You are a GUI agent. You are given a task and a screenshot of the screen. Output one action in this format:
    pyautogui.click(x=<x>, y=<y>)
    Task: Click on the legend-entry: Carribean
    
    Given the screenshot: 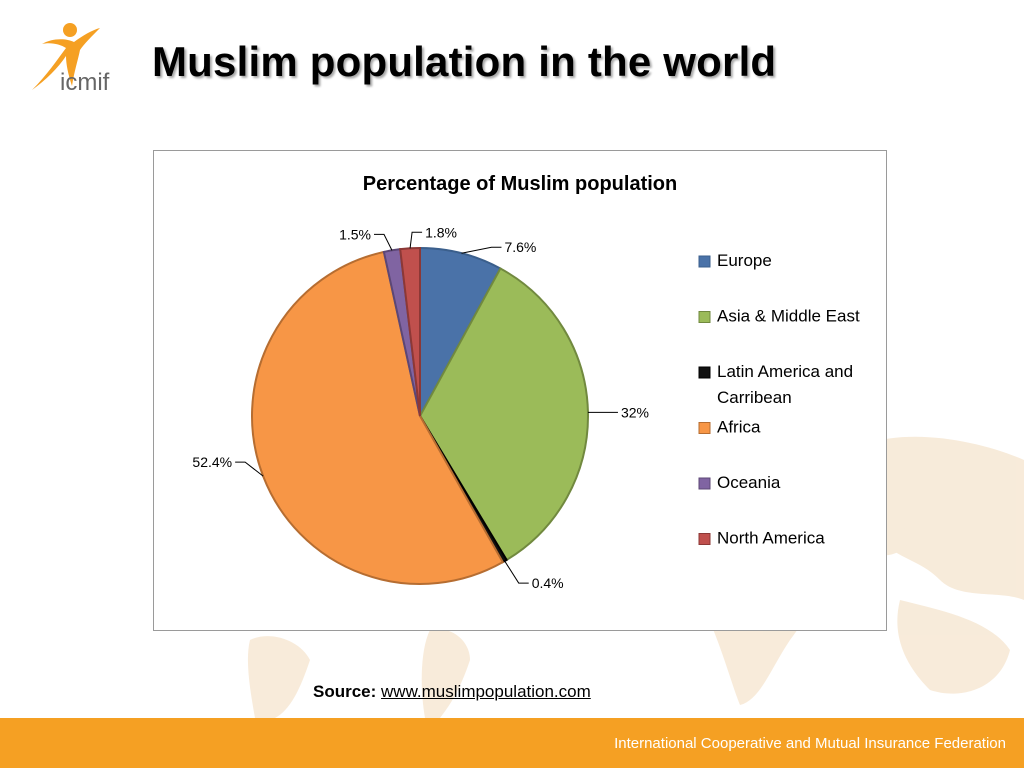 What is the action you would take?
    pyautogui.click(x=754, y=397)
    